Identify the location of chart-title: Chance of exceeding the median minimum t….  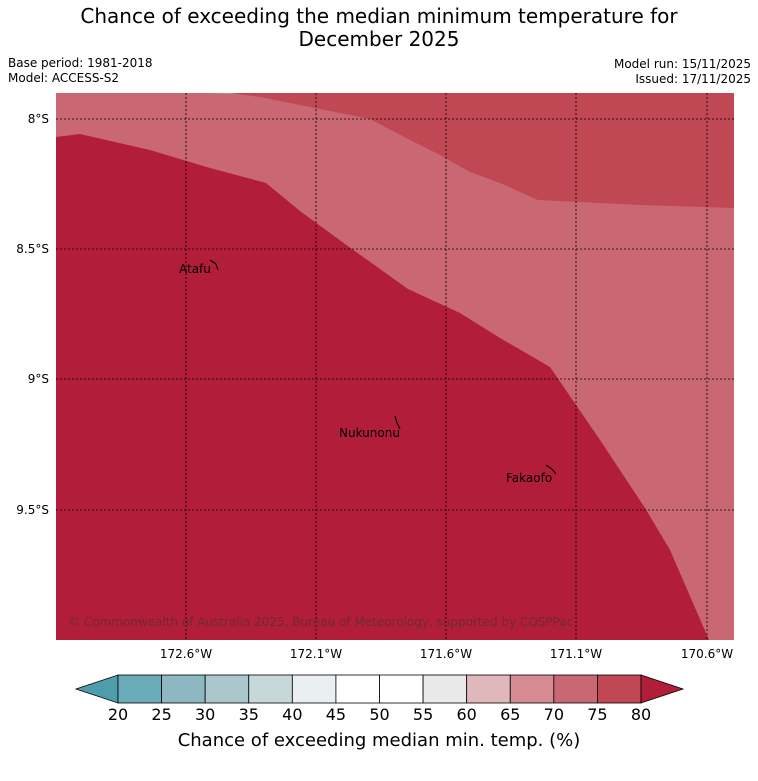
(379, 28).